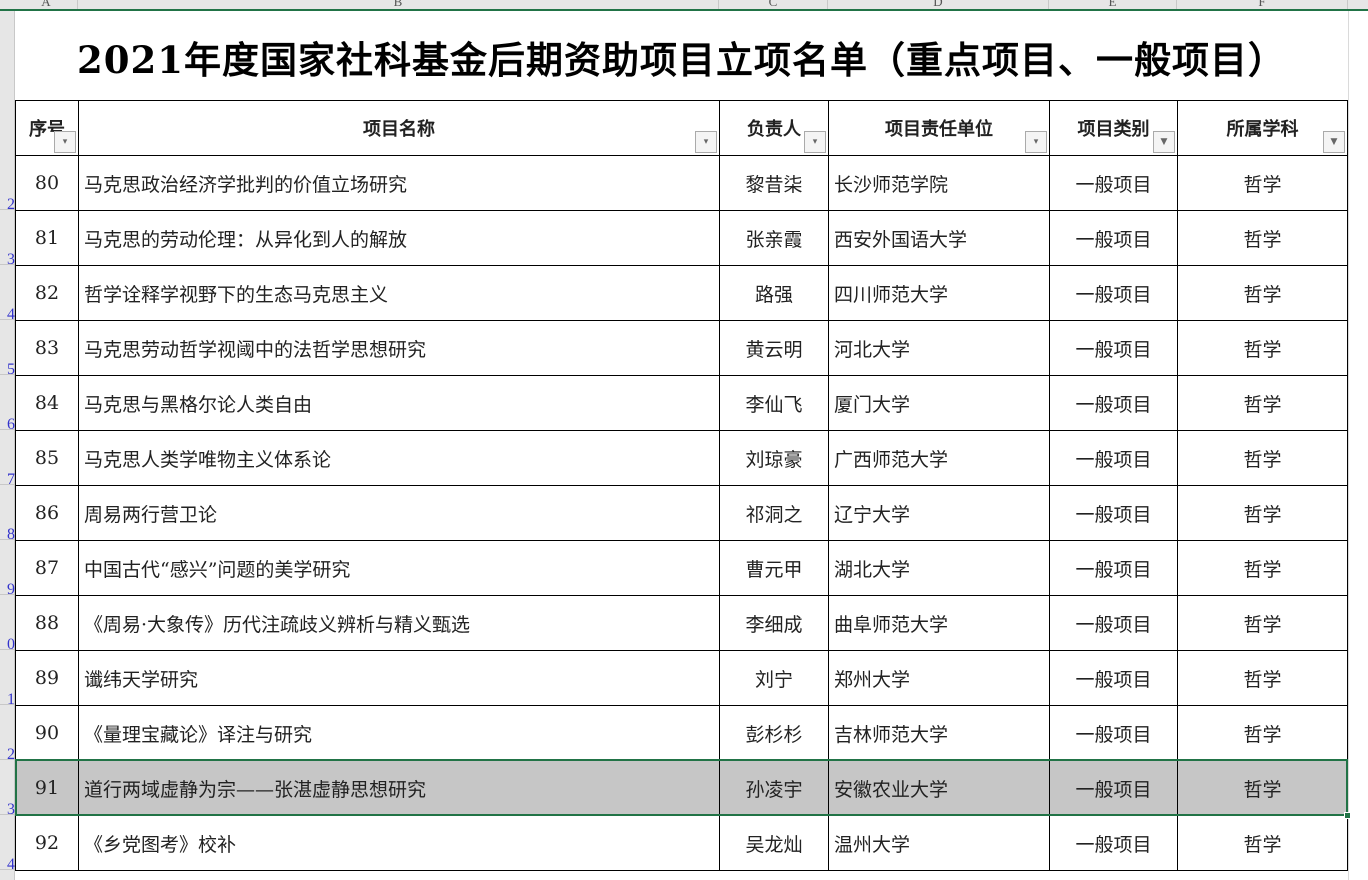 The width and height of the screenshot is (1368, 880). What do you see at coordinates (681, 60) in the screenshot?
I see `sheet-title: 2021年度国家社科基金后期资助项目立项名单（重点项目、一般项目）` at bounding box center [681, 60].